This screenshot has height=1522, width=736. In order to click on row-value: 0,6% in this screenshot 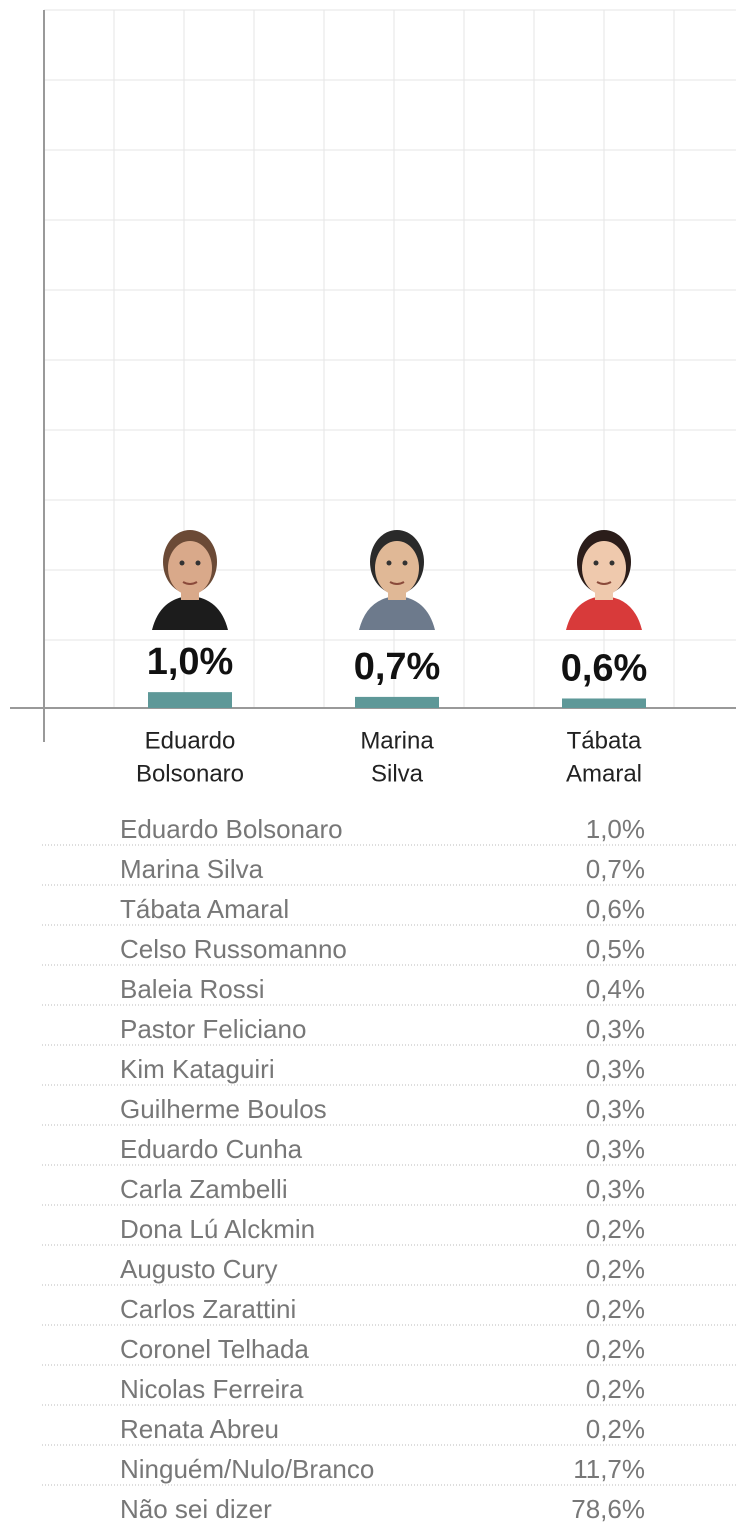, I will do `click(615, 909)`.